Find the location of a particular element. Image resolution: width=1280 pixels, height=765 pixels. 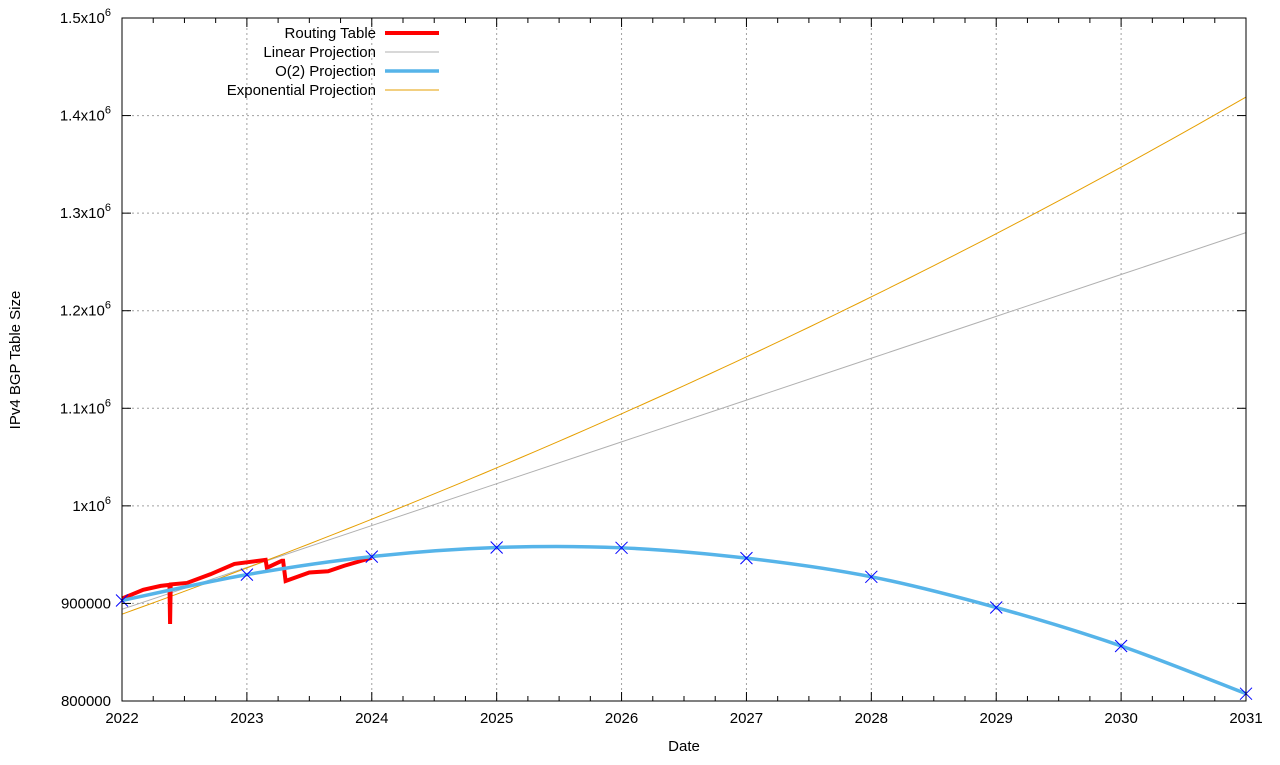

x-tick-label: 2022 is located at coordinates (121, 718).